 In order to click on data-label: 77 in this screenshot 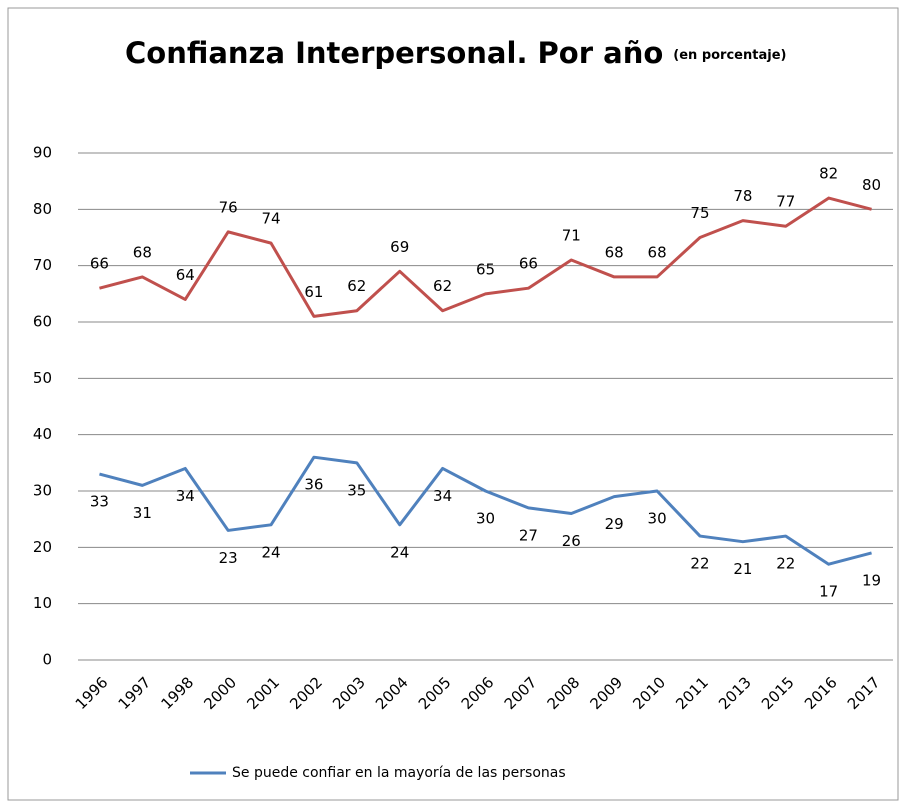, I will do `click(785, 202)`.